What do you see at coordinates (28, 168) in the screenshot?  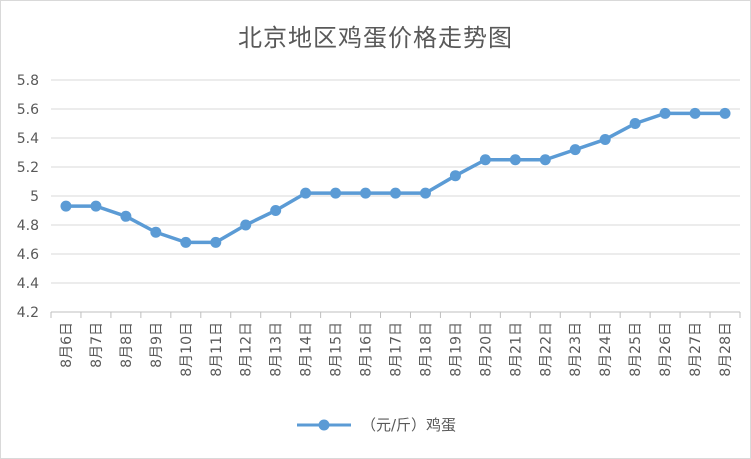 I see `y-tick-label: 5.2` at bounding box center [28, 168].